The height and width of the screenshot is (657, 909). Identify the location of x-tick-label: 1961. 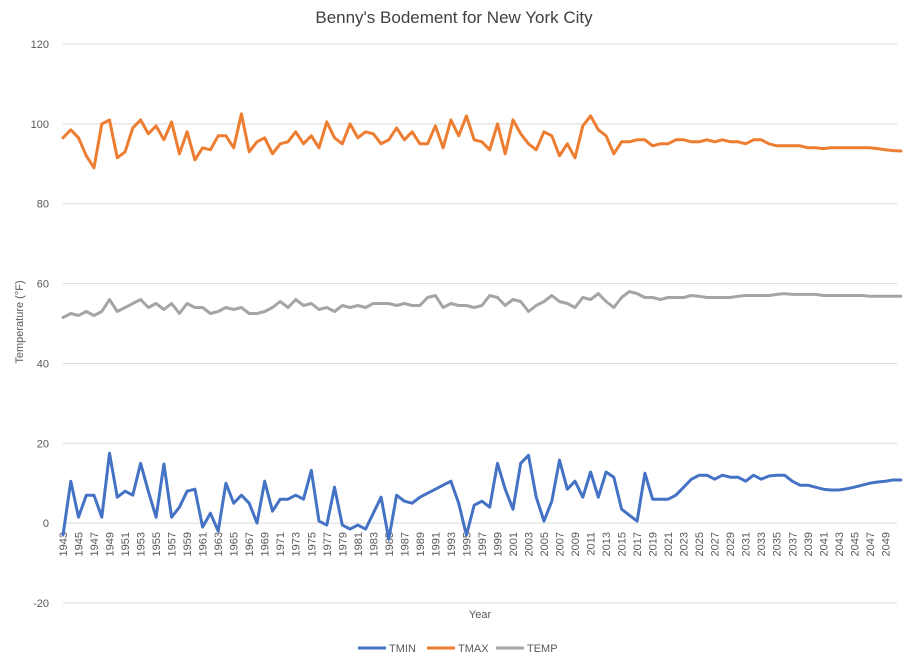
(204, 544).